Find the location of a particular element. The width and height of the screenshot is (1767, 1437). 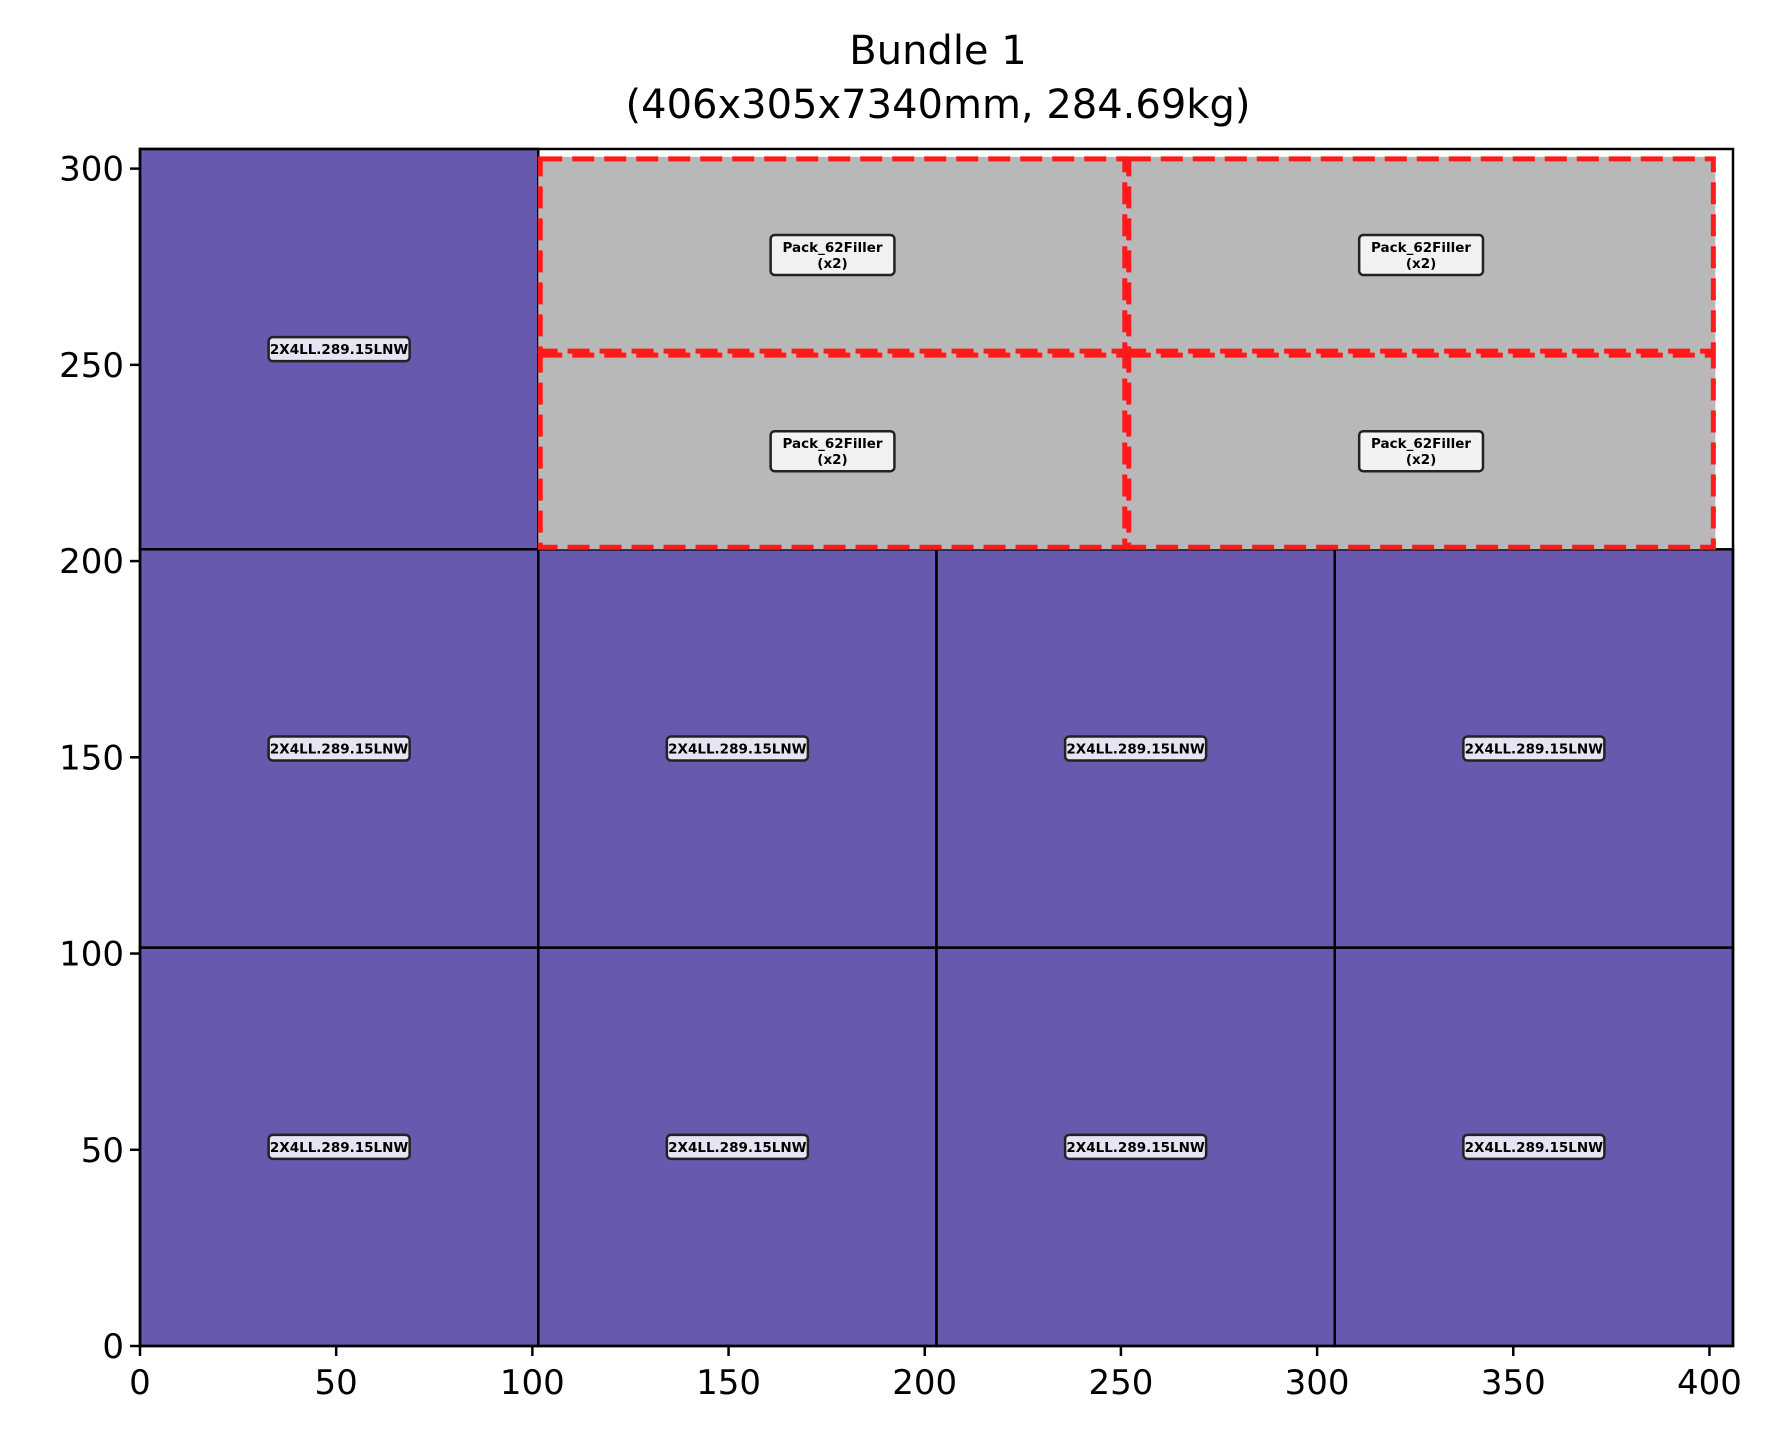

board-label-3-box is located at coordinates (1135, 748).